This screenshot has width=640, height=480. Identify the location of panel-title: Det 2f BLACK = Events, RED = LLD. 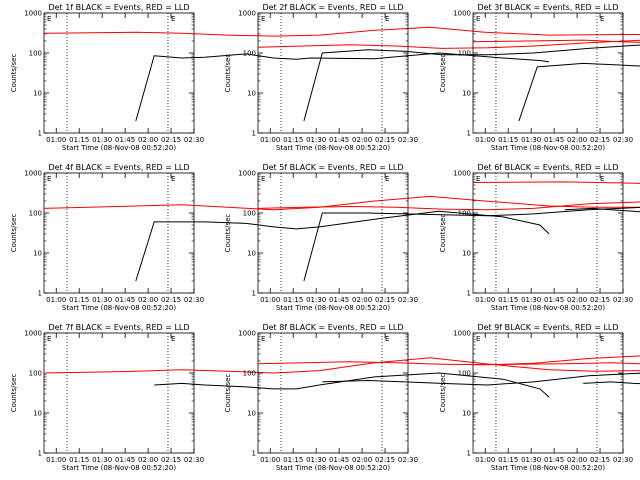
(332, 7).